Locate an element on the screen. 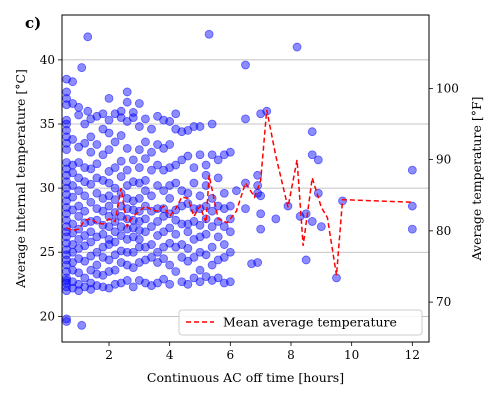  y-right-tick-label-90: 90 is located at coordinates (443, 160).